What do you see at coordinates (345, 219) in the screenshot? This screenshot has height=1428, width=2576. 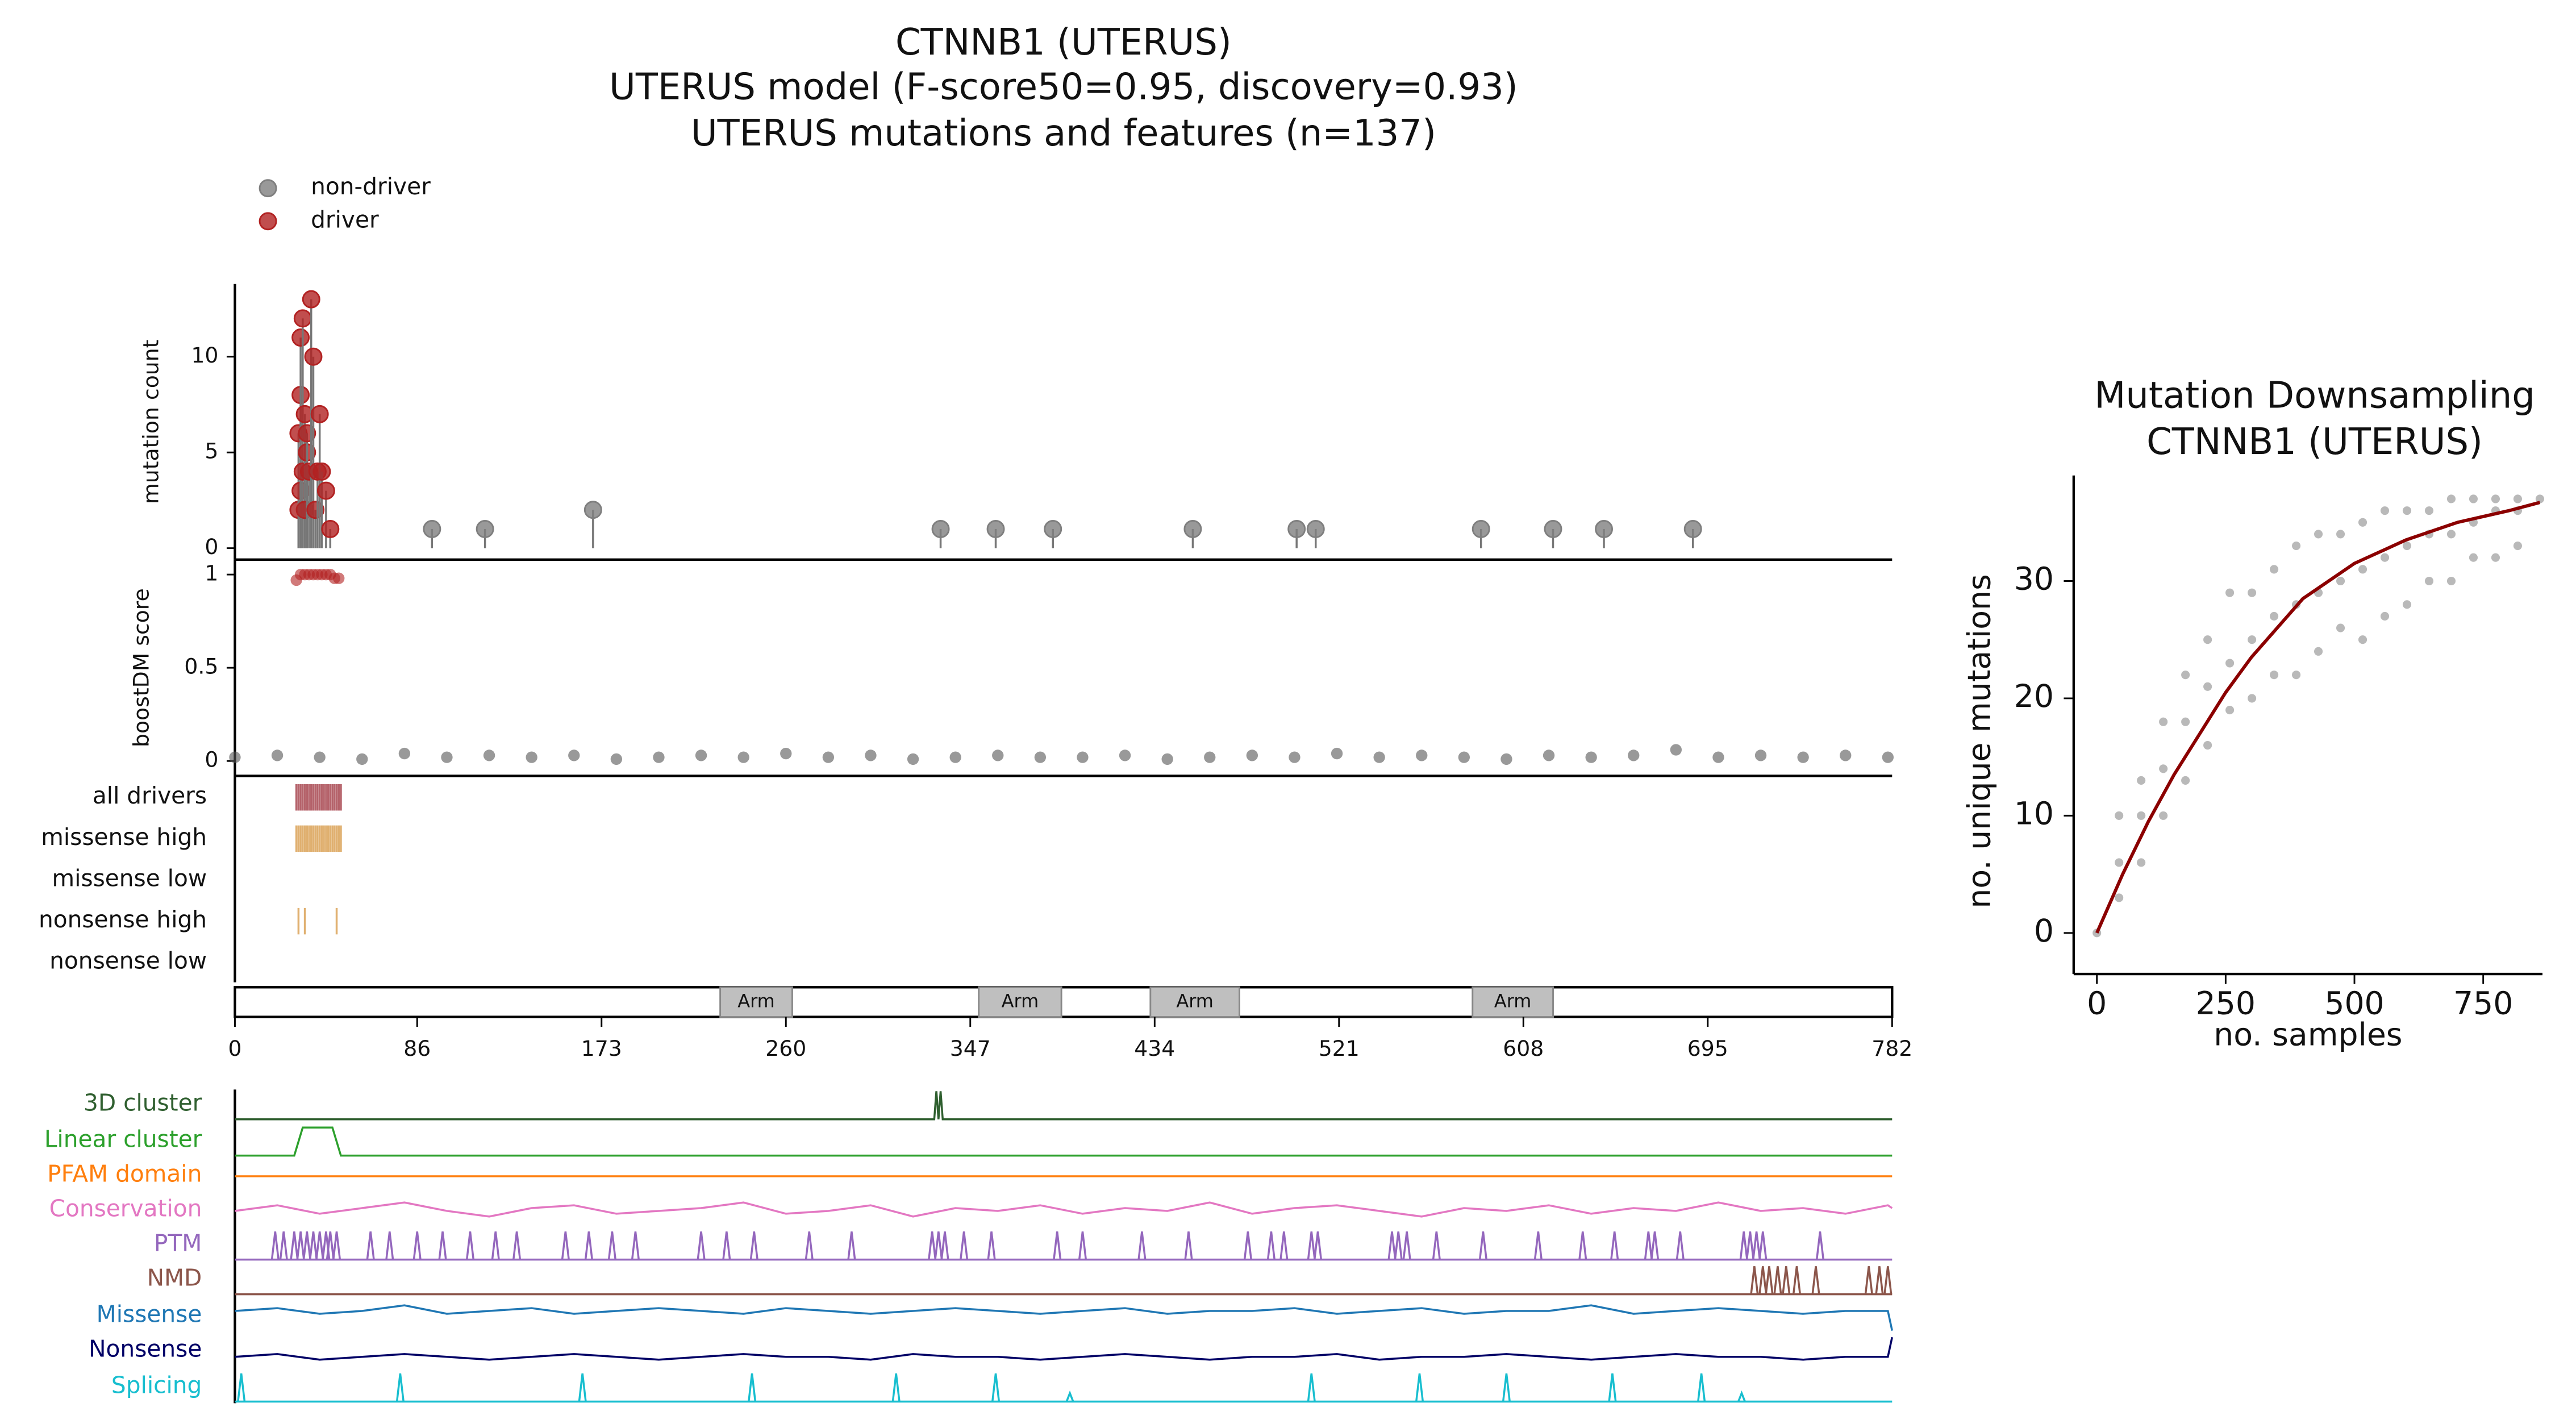 I see `legend-label: driver` at bounding box center [345, 219].